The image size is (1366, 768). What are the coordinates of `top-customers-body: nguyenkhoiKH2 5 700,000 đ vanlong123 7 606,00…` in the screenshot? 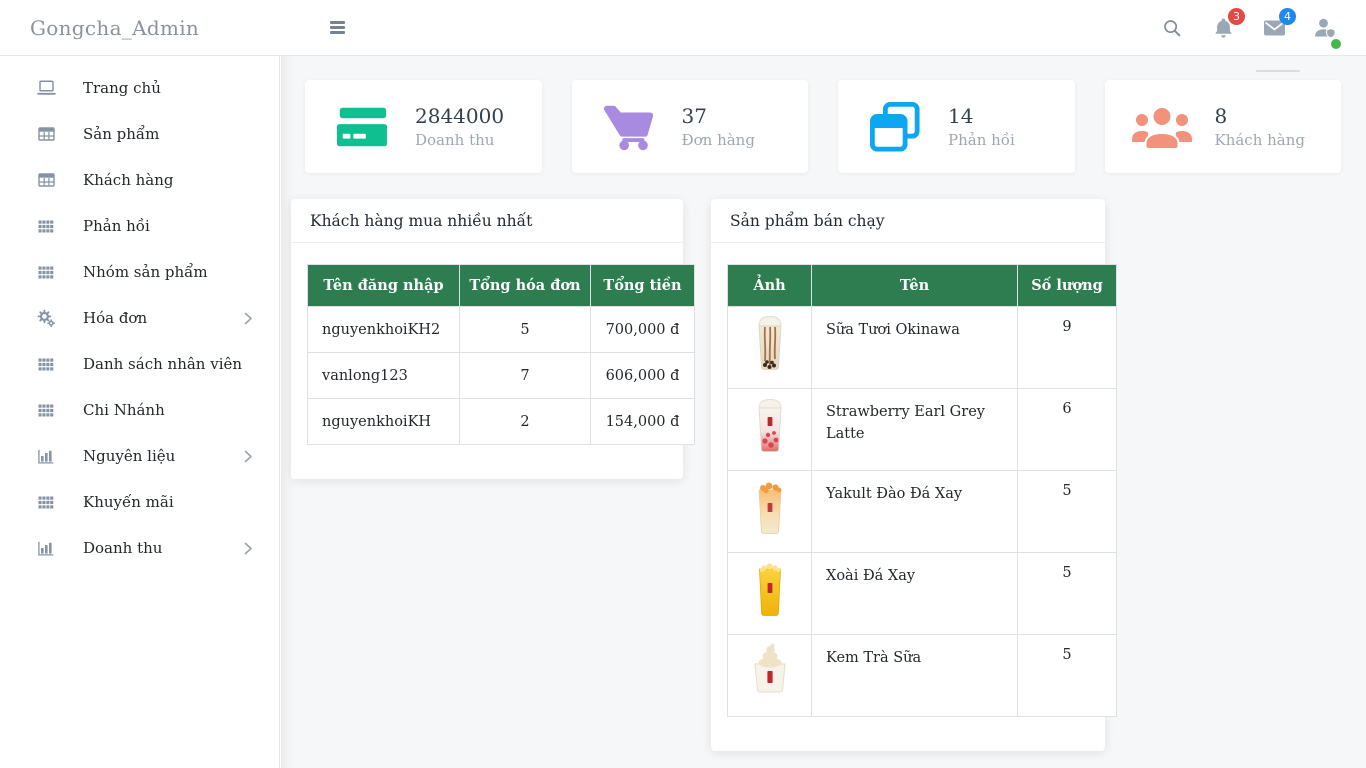 It's located at (501, 375).